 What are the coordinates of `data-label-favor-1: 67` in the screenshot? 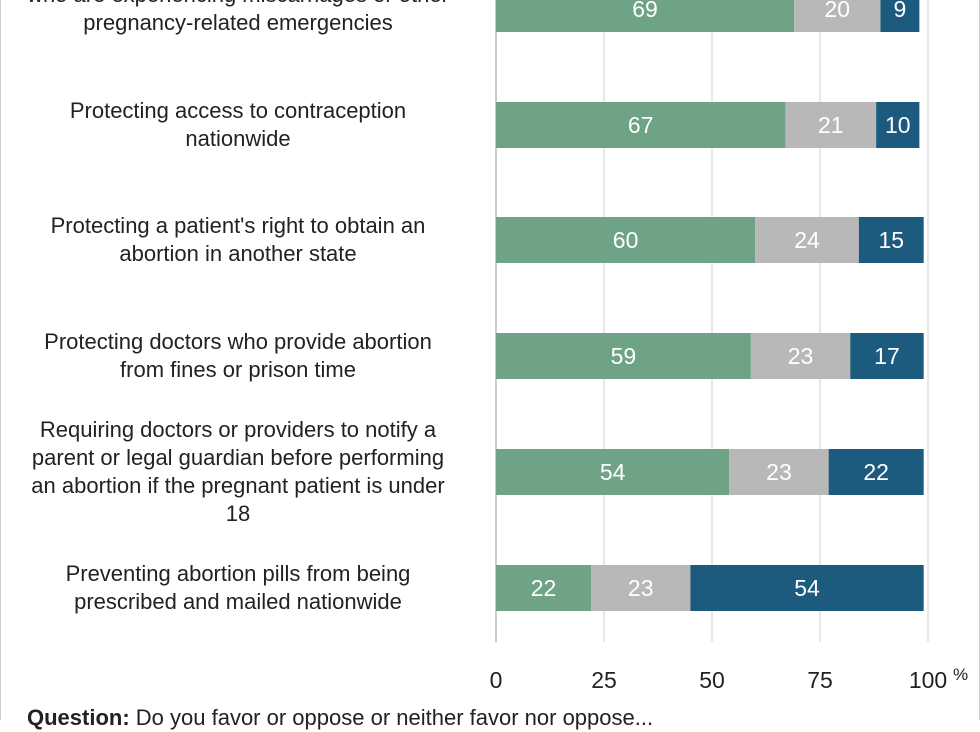 It's located at (641, 125).